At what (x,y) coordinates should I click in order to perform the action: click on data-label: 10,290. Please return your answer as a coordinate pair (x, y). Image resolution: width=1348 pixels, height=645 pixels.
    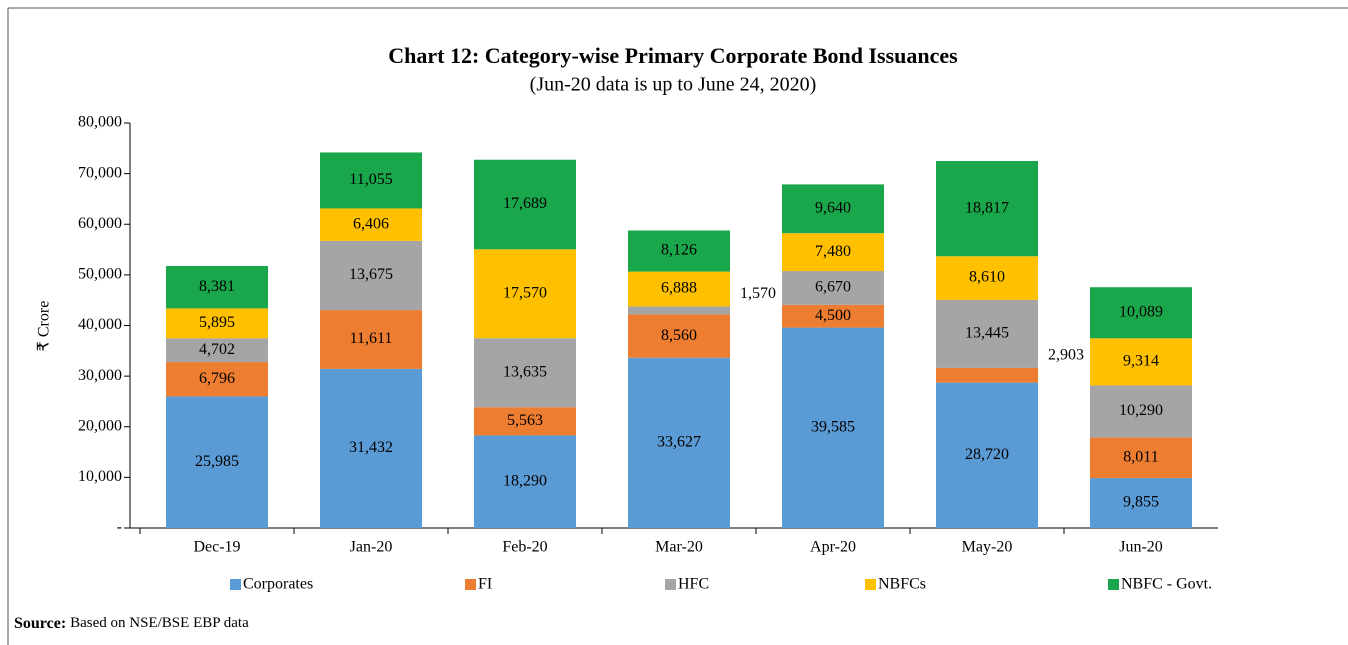
    Looking at the image, I should click on (1141, 410).